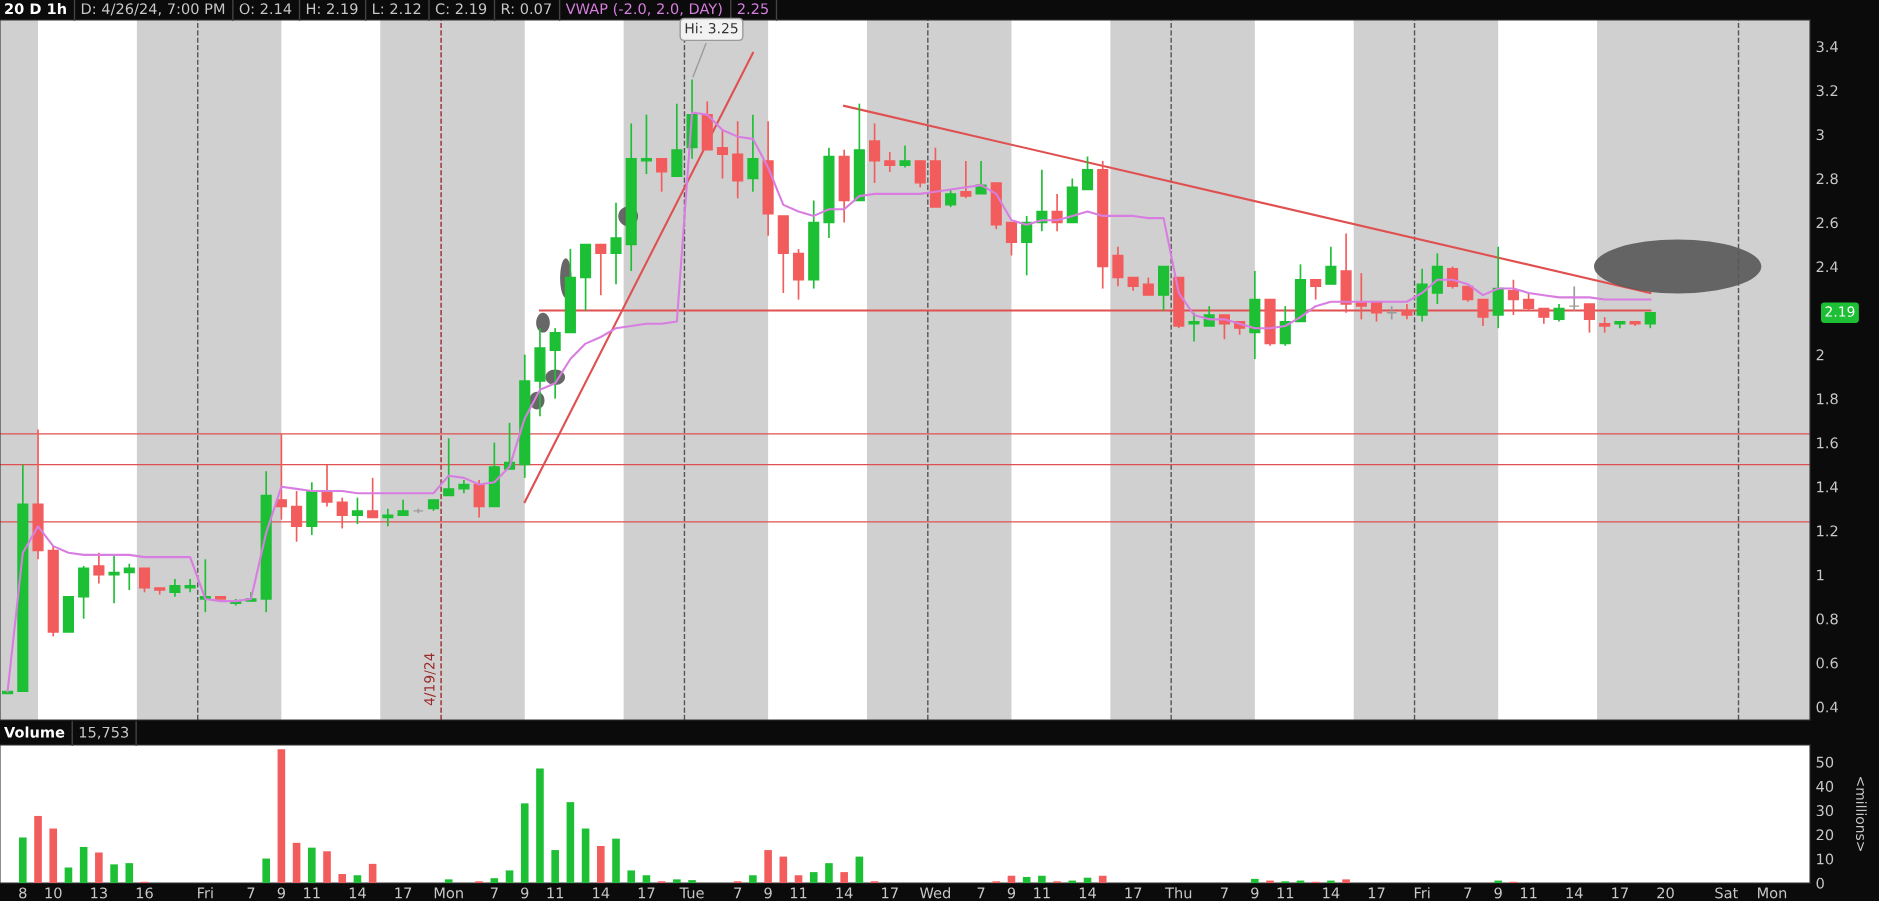  What do you see at coordinates (1178, 893) in the screenshot?
I see `x-tick-label: Thu` at bounding box center [1178, 893].